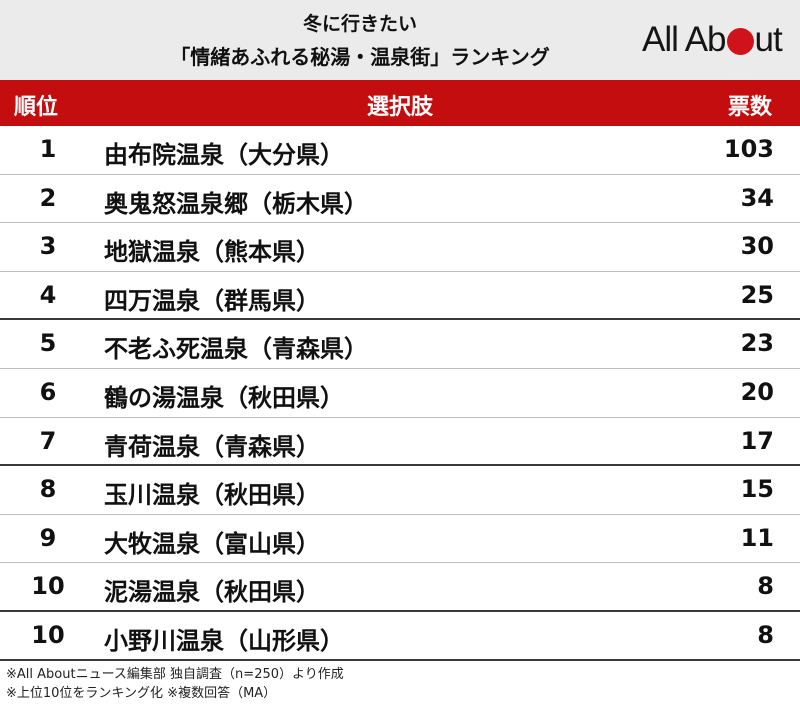 Image resolution: width=800 pixels, height=712 pixels. What do you see at coordinates (212, 543) in the screenshot?
I see `row-choice: 大牧温泉（富山県）` at bounding box center [212, 543].